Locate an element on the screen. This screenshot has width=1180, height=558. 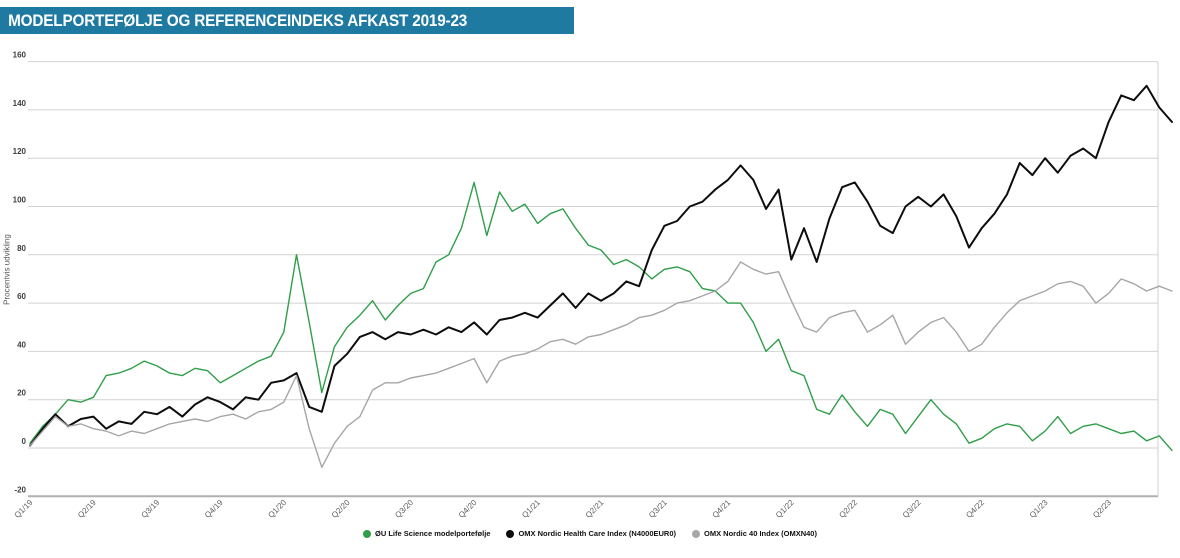
svg-text: -20 is located at coordinates (20, 489).